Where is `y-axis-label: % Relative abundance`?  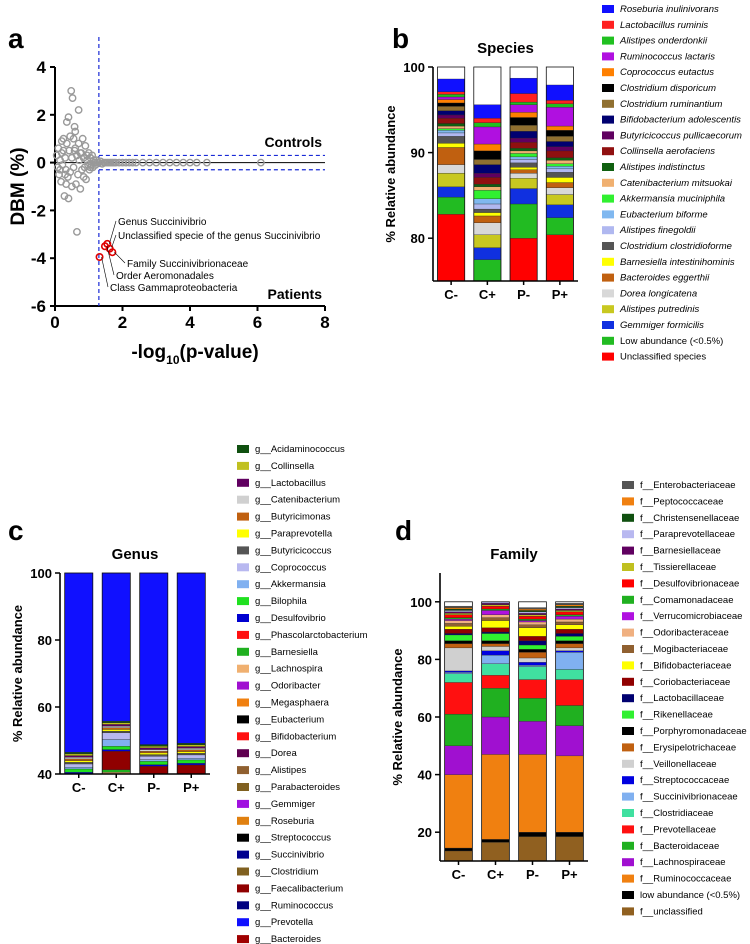
y-axis-label: % Relative abundance is located at coordinates (17, 673).